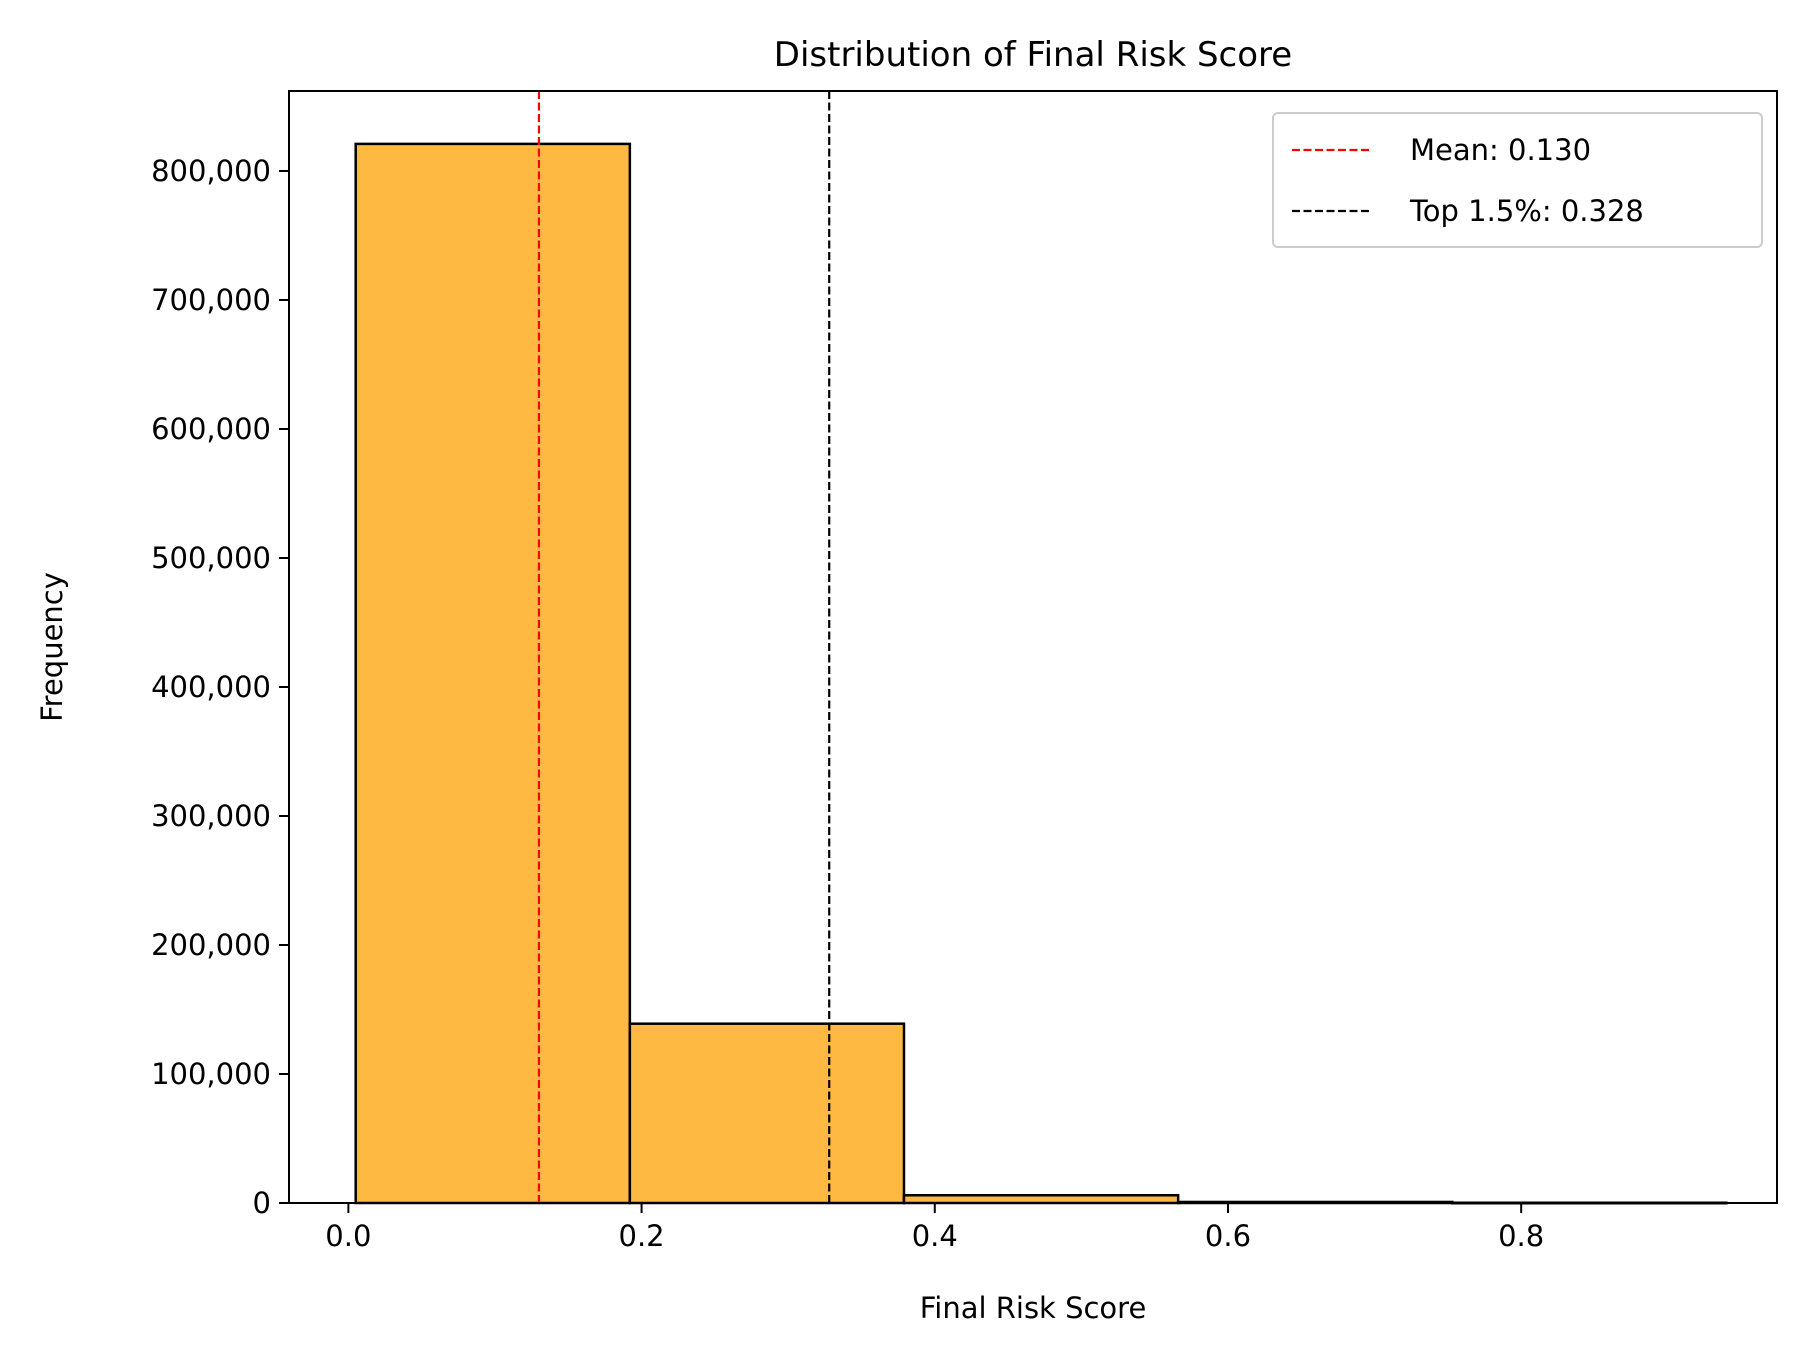  Describe the element at coordinates (1228, 1236) in the screenshot. I see `x-tick-label: 0.6` at that location.